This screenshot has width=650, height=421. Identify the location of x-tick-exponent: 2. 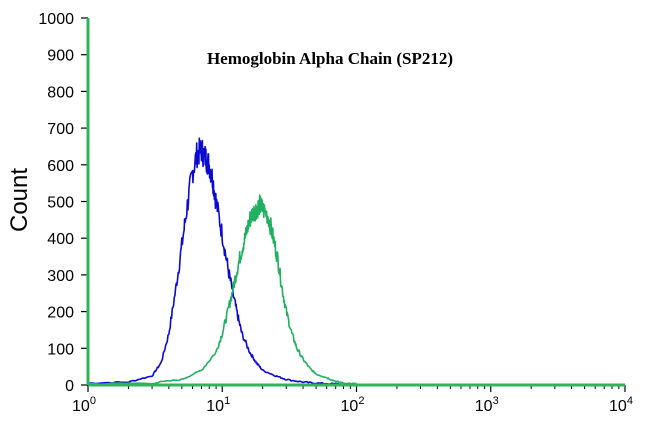
(361, 401).